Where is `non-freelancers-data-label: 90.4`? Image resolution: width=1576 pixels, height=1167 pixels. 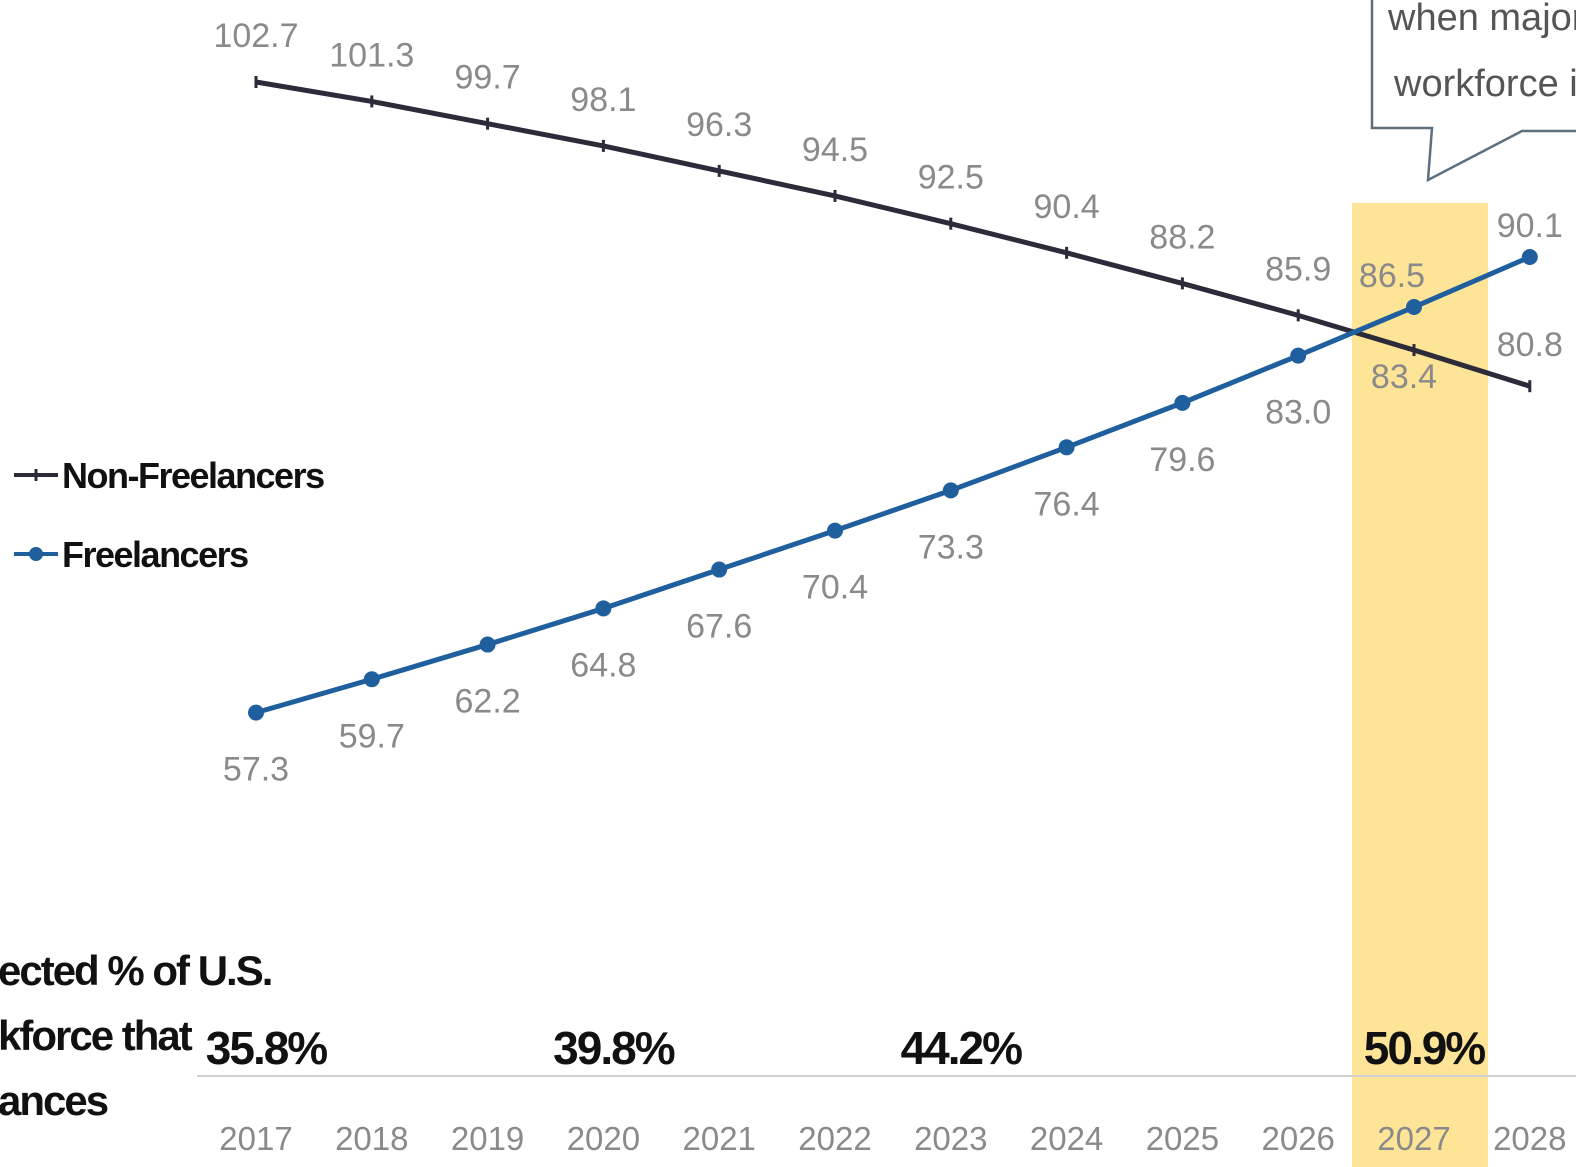 non-freelancers-data-label: 90.4 is located at coordinates (1067, 207).